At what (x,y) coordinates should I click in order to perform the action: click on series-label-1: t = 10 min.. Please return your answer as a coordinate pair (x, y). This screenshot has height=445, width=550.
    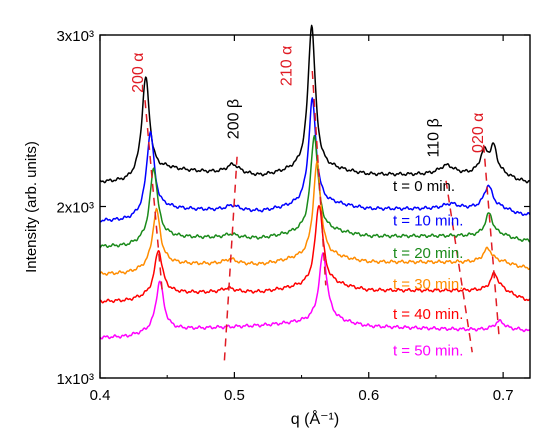
    Looking at the image, I should click on (428, 220).